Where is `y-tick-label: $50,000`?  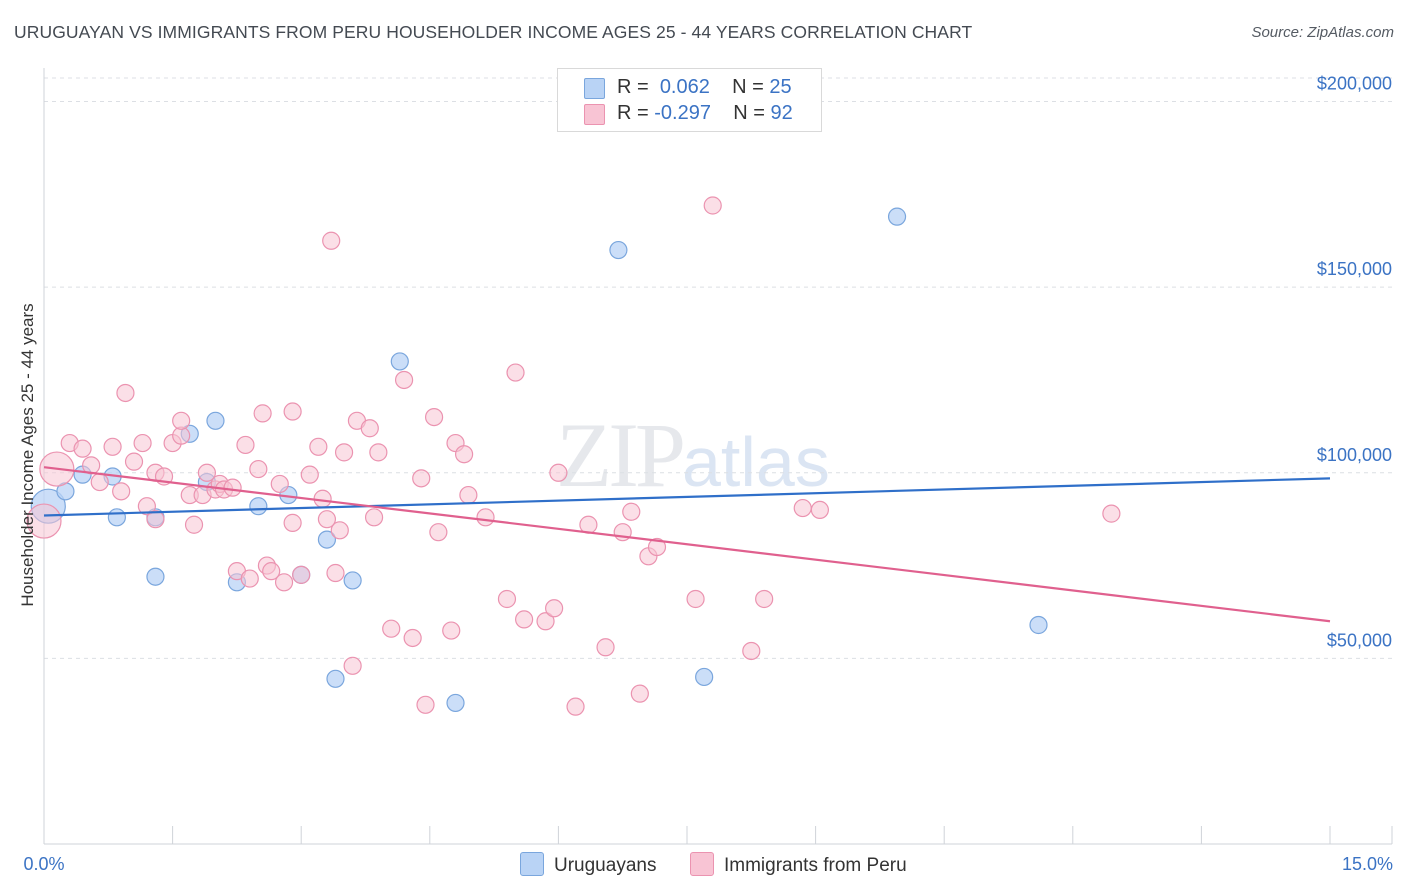 y-tick-label: $50,000 is located at coordinates (1359, 640).